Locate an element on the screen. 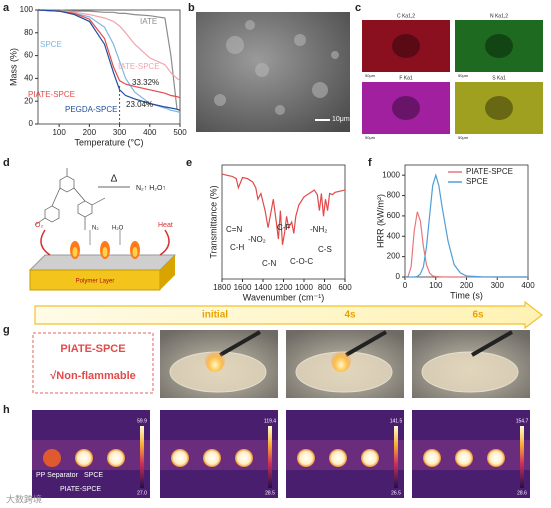  panel-label: f is located at coordinates (370, 163).